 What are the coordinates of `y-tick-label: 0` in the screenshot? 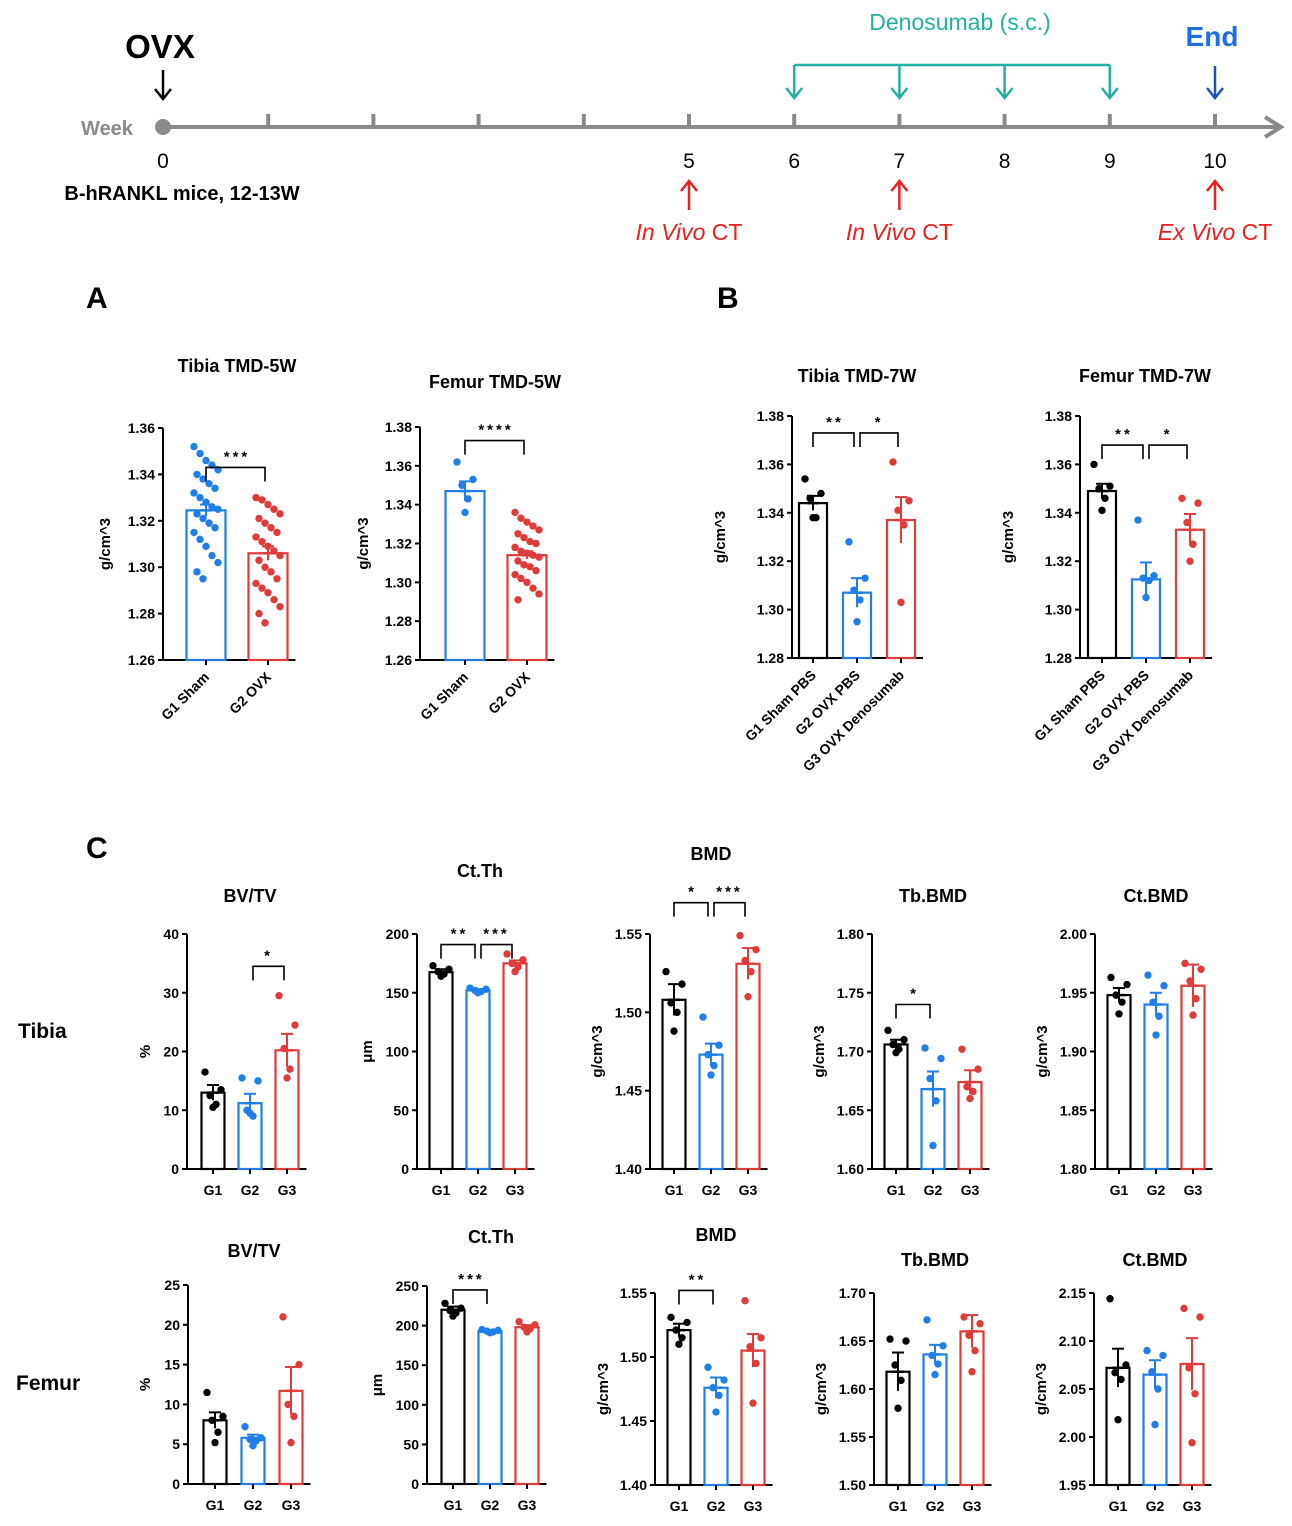 It's located at (415, 1484).